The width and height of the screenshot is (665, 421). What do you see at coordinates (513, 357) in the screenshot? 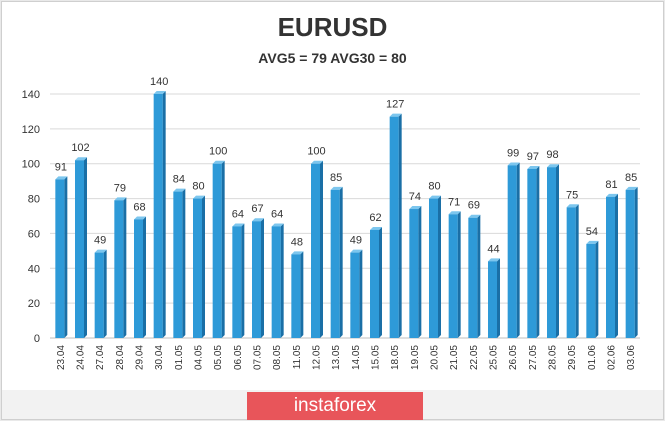
I see `x-tick-label: 26.05` at bounding box center [513, 357].